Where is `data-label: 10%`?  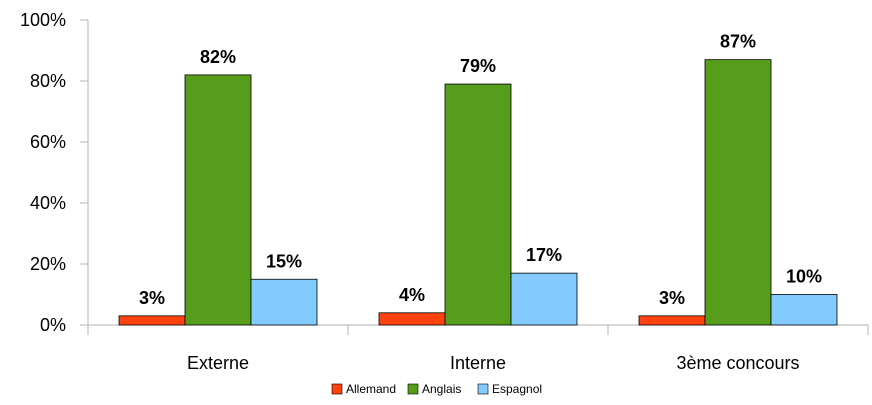
data-label: 10% is located at coordinates (804, 277).